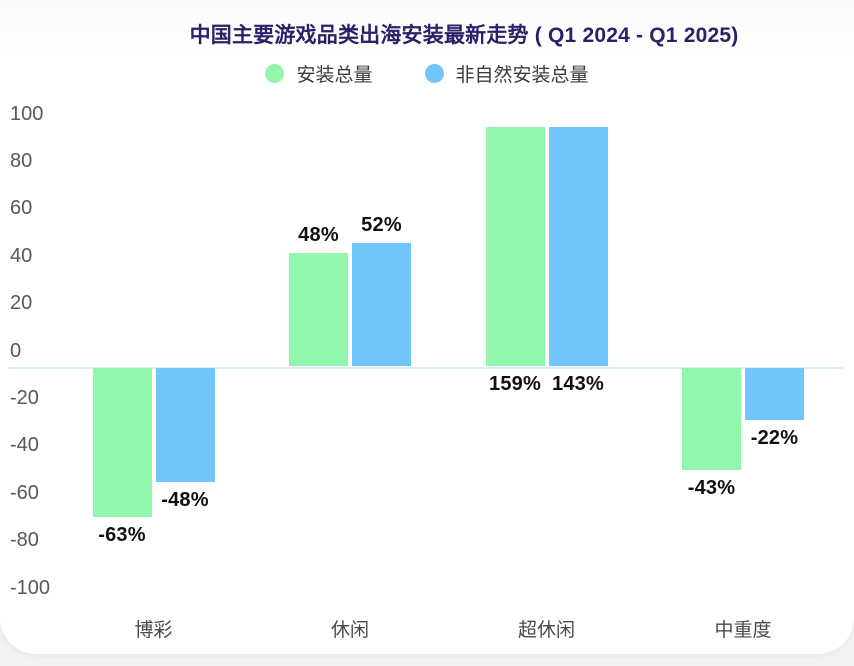 The height and width of the screenshot is (666, 854). I want to click on x-axis-category-label: 休闲, so click(349, 630).